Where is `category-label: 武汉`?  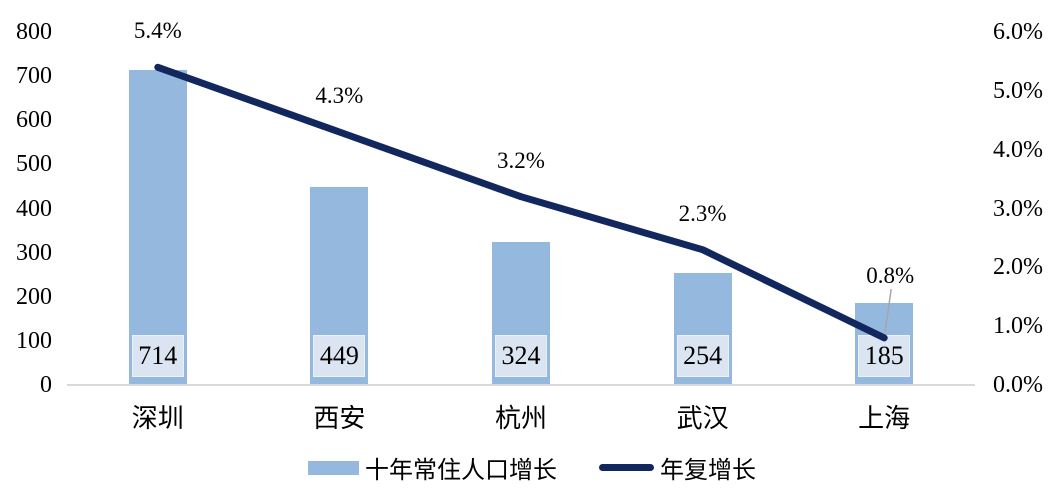 category-label: 武汉 is located at coordinates (702, 418).